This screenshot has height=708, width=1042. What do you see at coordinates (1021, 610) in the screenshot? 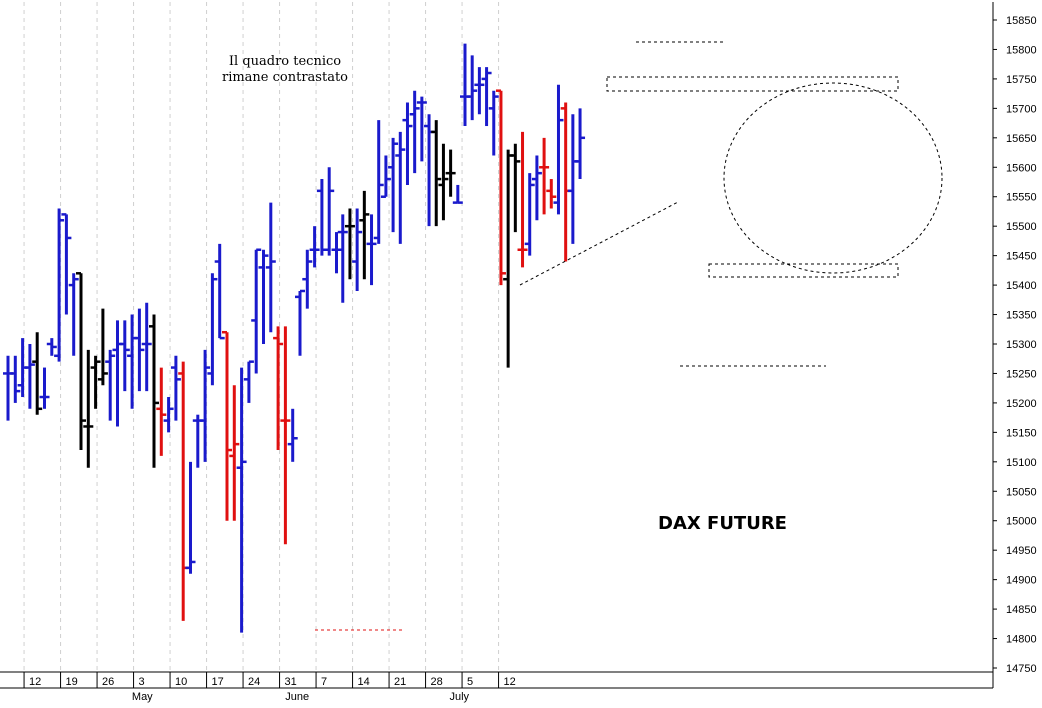
I see `y-tick-label: 14850` at bounding box center [1021, 610].